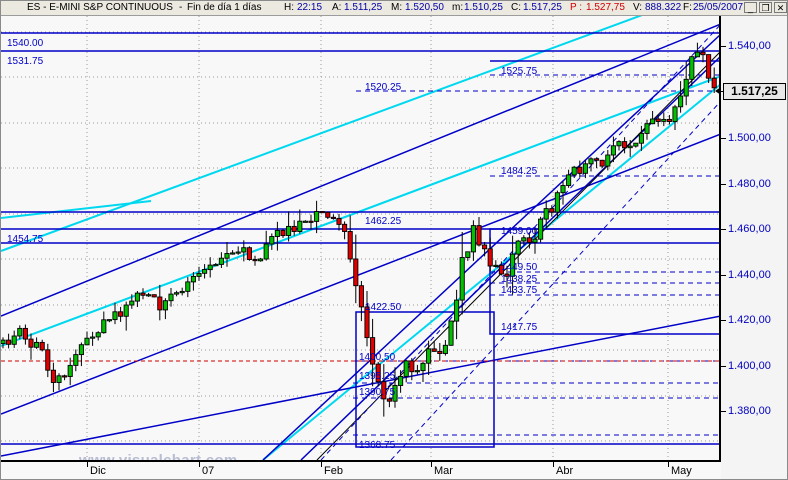 This screenshot has width=788, height=480. I want to click on price-level-label: 1525.75, so click(519, 71).